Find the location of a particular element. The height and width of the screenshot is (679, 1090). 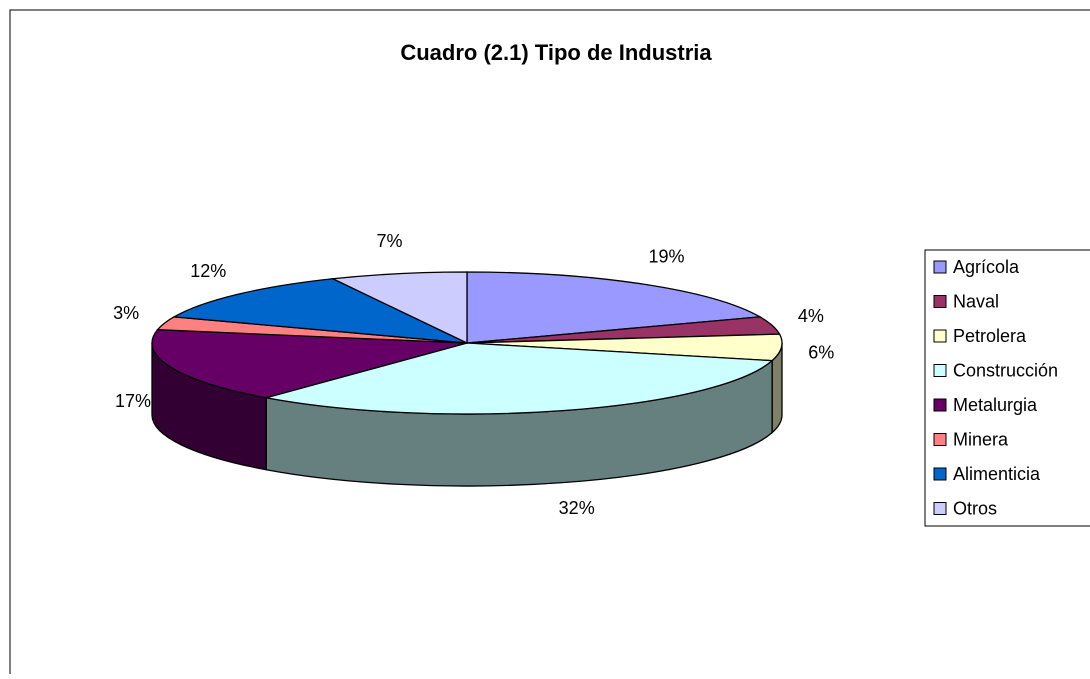

data-label: 12% is located at coordinates (208, 271).